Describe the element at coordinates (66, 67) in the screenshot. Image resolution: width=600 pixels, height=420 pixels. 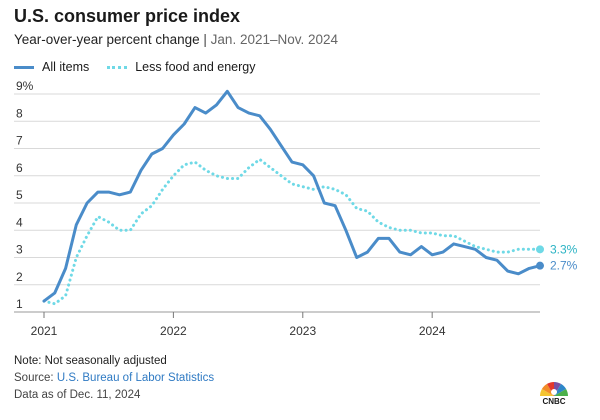
I see `legend-label-all-items: All items` at that location.